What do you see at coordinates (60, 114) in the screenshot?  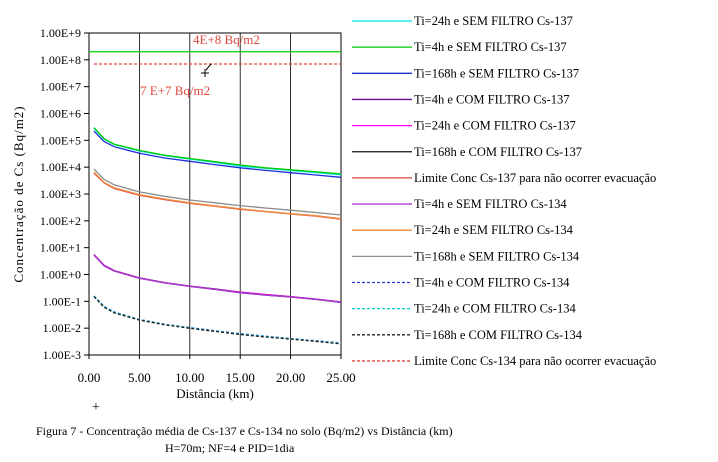 I see `y-tick-label: 1.00E+6` at bounding box center [60, 114].